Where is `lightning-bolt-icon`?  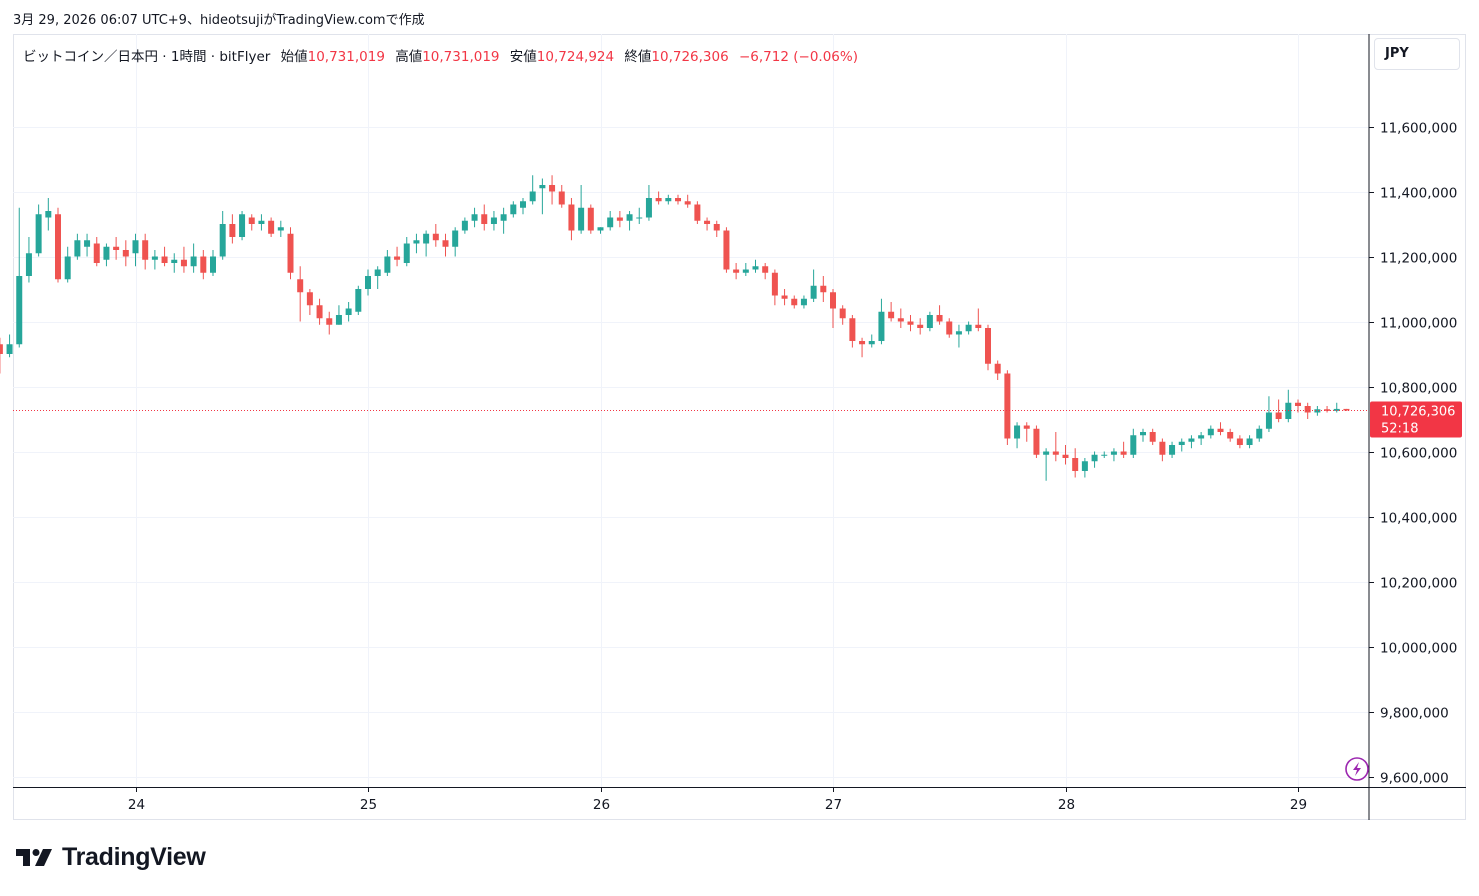 lightning-bolt-icon is located at coordinates (1357, 769).